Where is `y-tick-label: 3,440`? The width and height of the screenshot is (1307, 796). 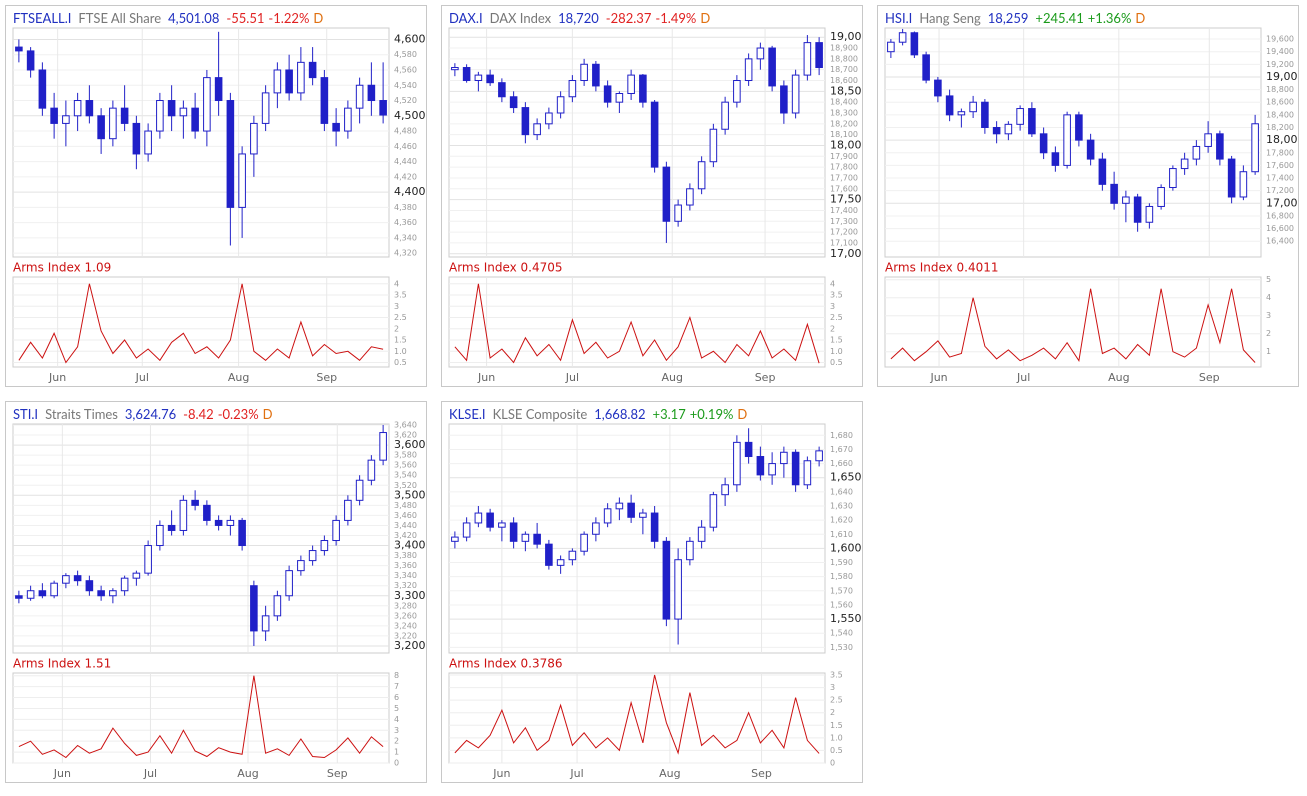
y-tick-label: 3,440 is located at coordinates (405, 525).